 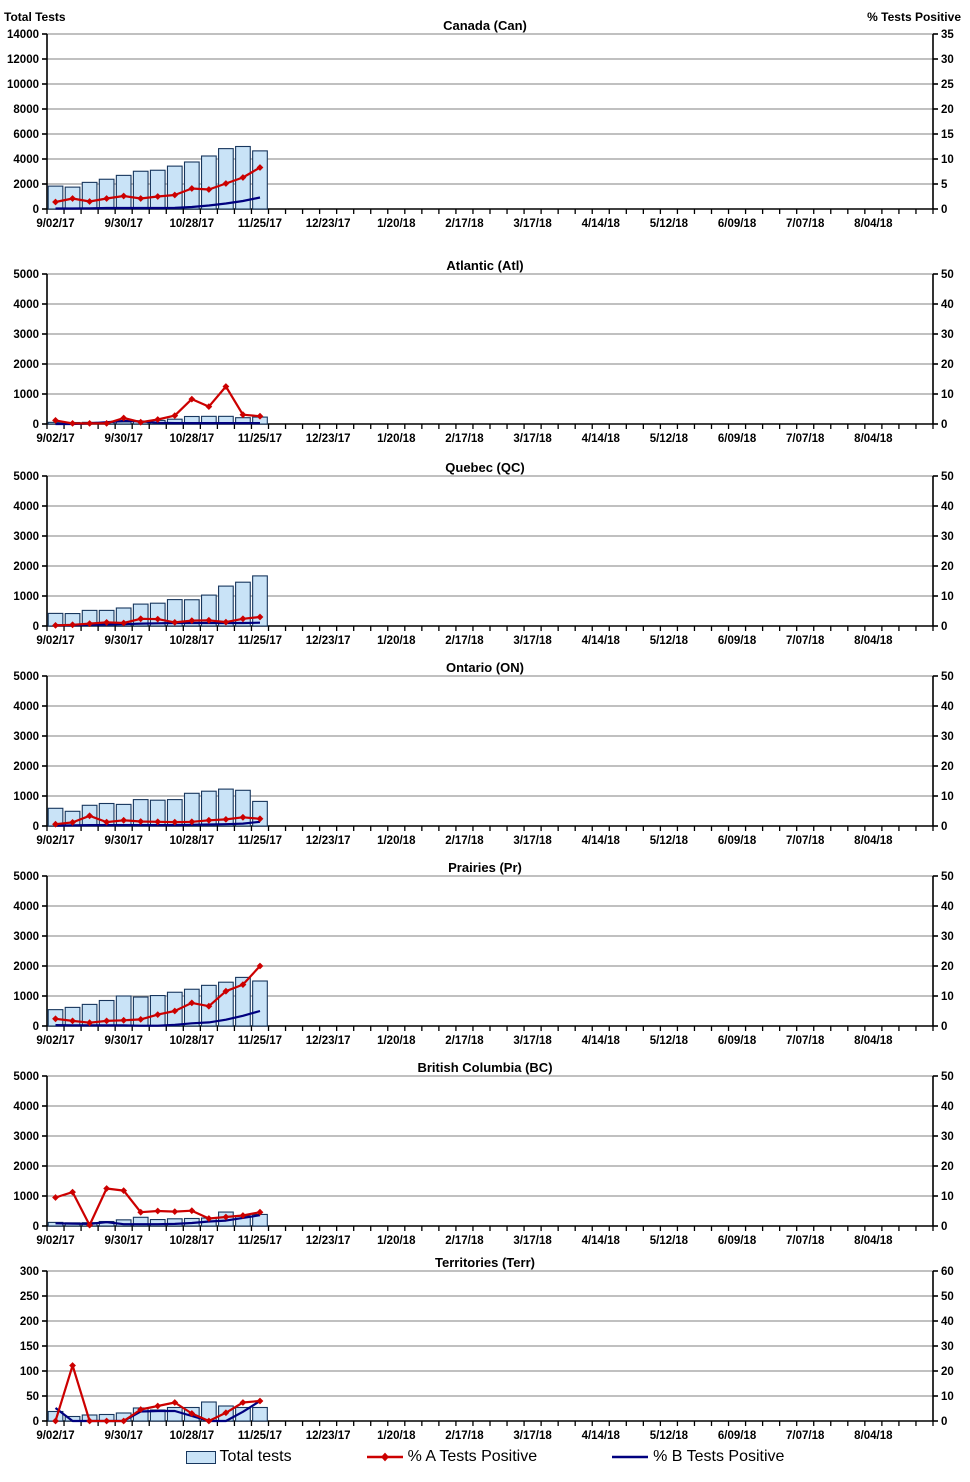 I want to click on red-line-marker-icon, so click(x=385, y=1457).